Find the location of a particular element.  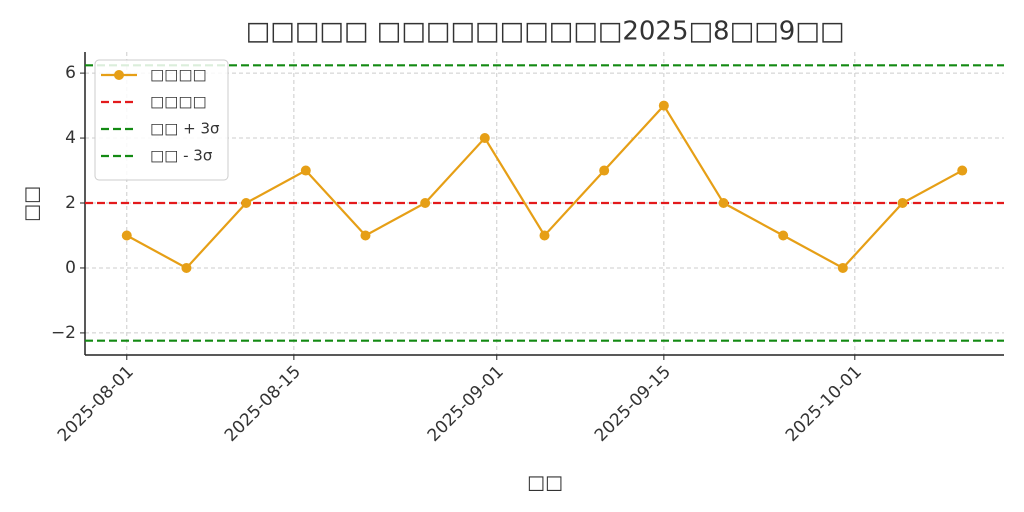

legend-label: □□ + 3σ is located at coordinates (185, 129).